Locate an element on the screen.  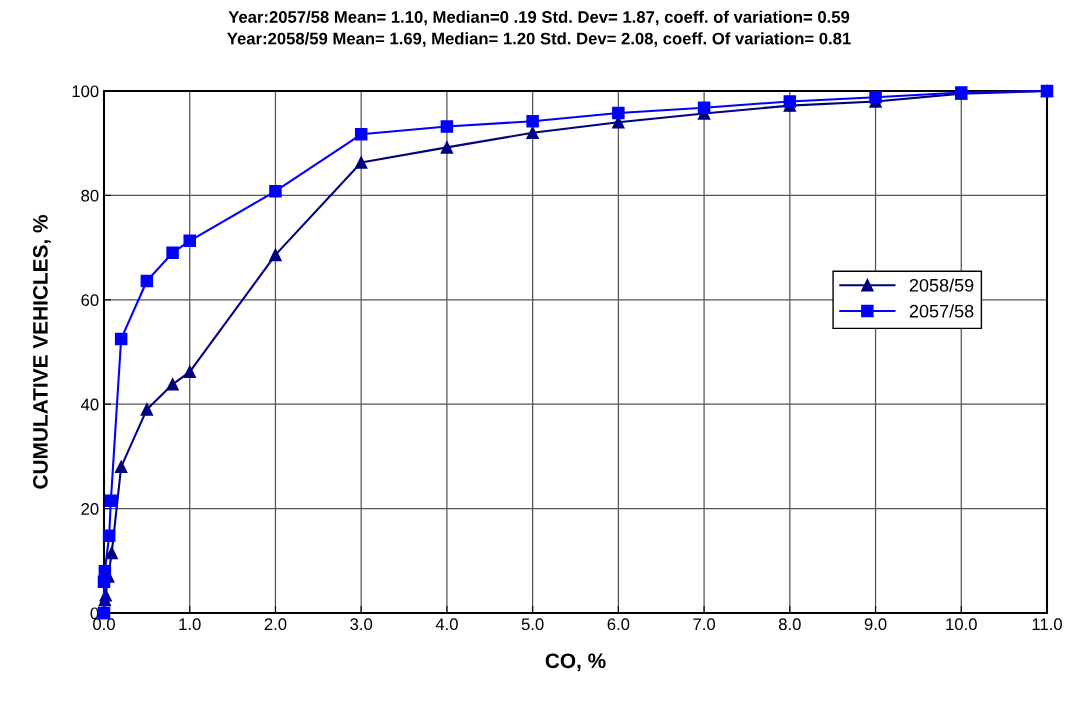
x-tick-label: 3.0 is located at coordinates (361, 624).